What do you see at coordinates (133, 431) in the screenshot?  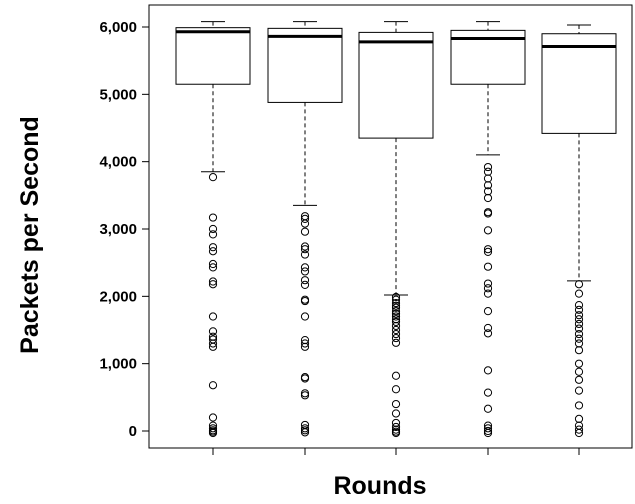 I see `y-tick-label: 0` at bounding box center [133, 431].